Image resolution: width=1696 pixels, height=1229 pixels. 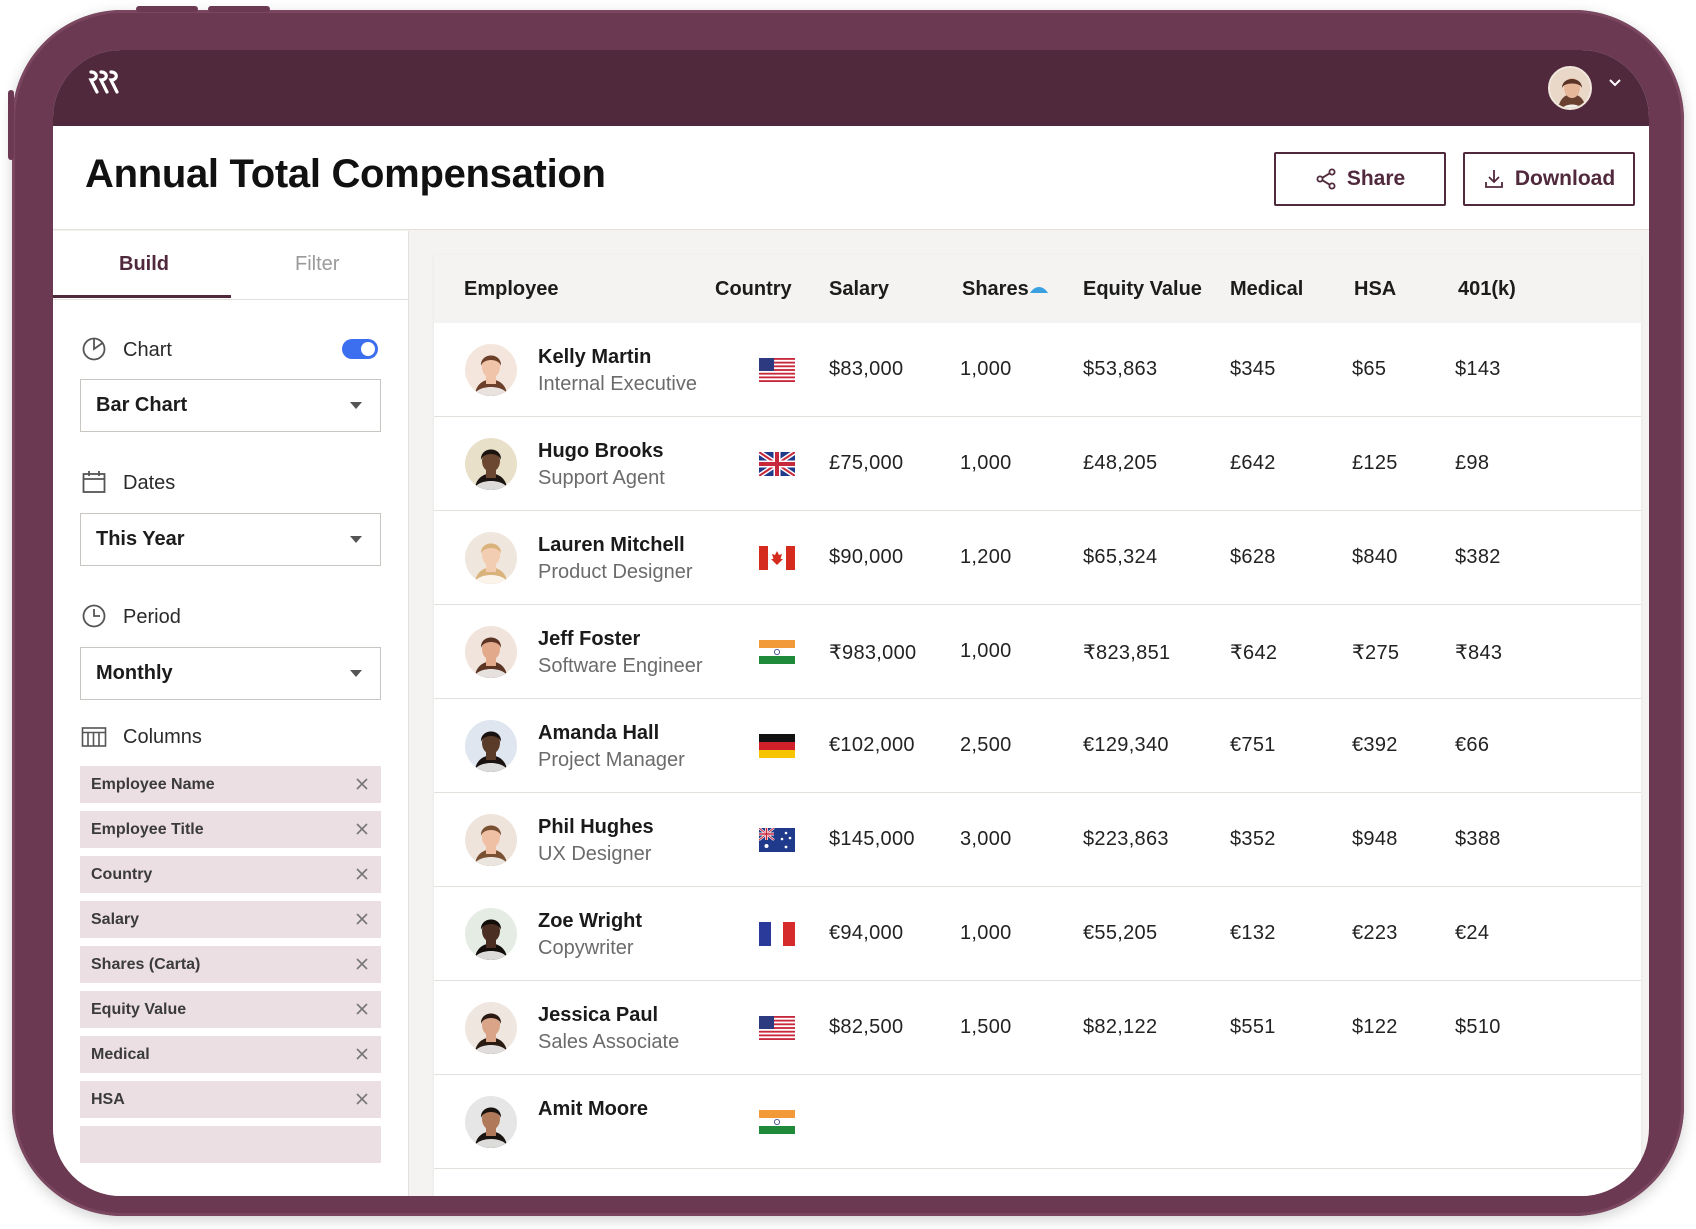 What do you see at coordinates (94, 349) in the screenshot?
I see `pie-chart-icon` at bounding box center [94, 349].